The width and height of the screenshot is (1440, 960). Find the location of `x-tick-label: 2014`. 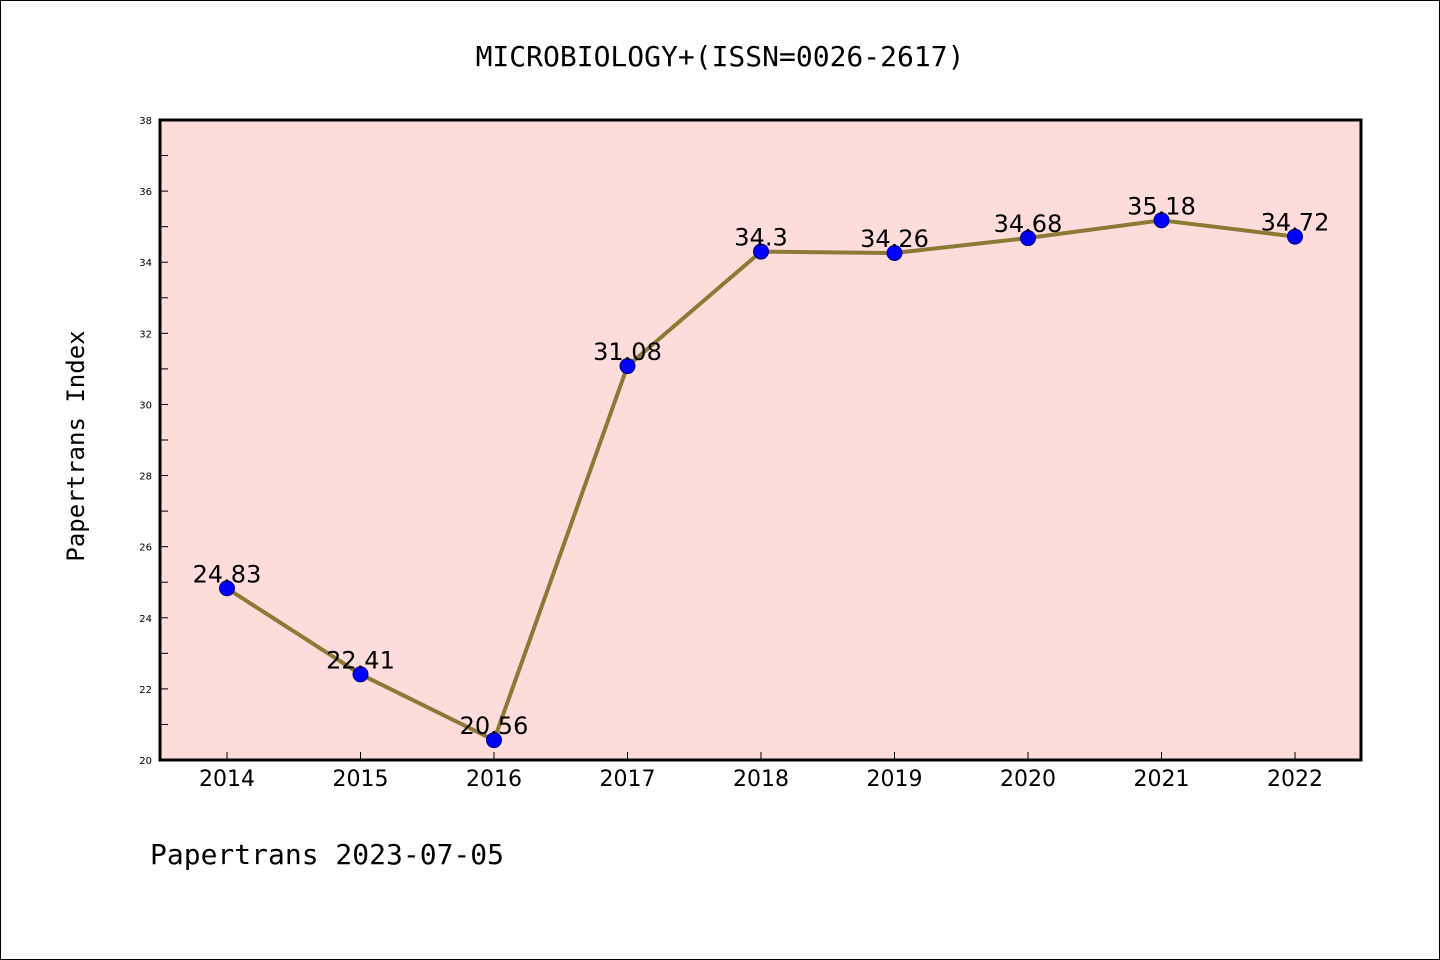

x-tick-label: 2014 is located at coordinates (227, 779).